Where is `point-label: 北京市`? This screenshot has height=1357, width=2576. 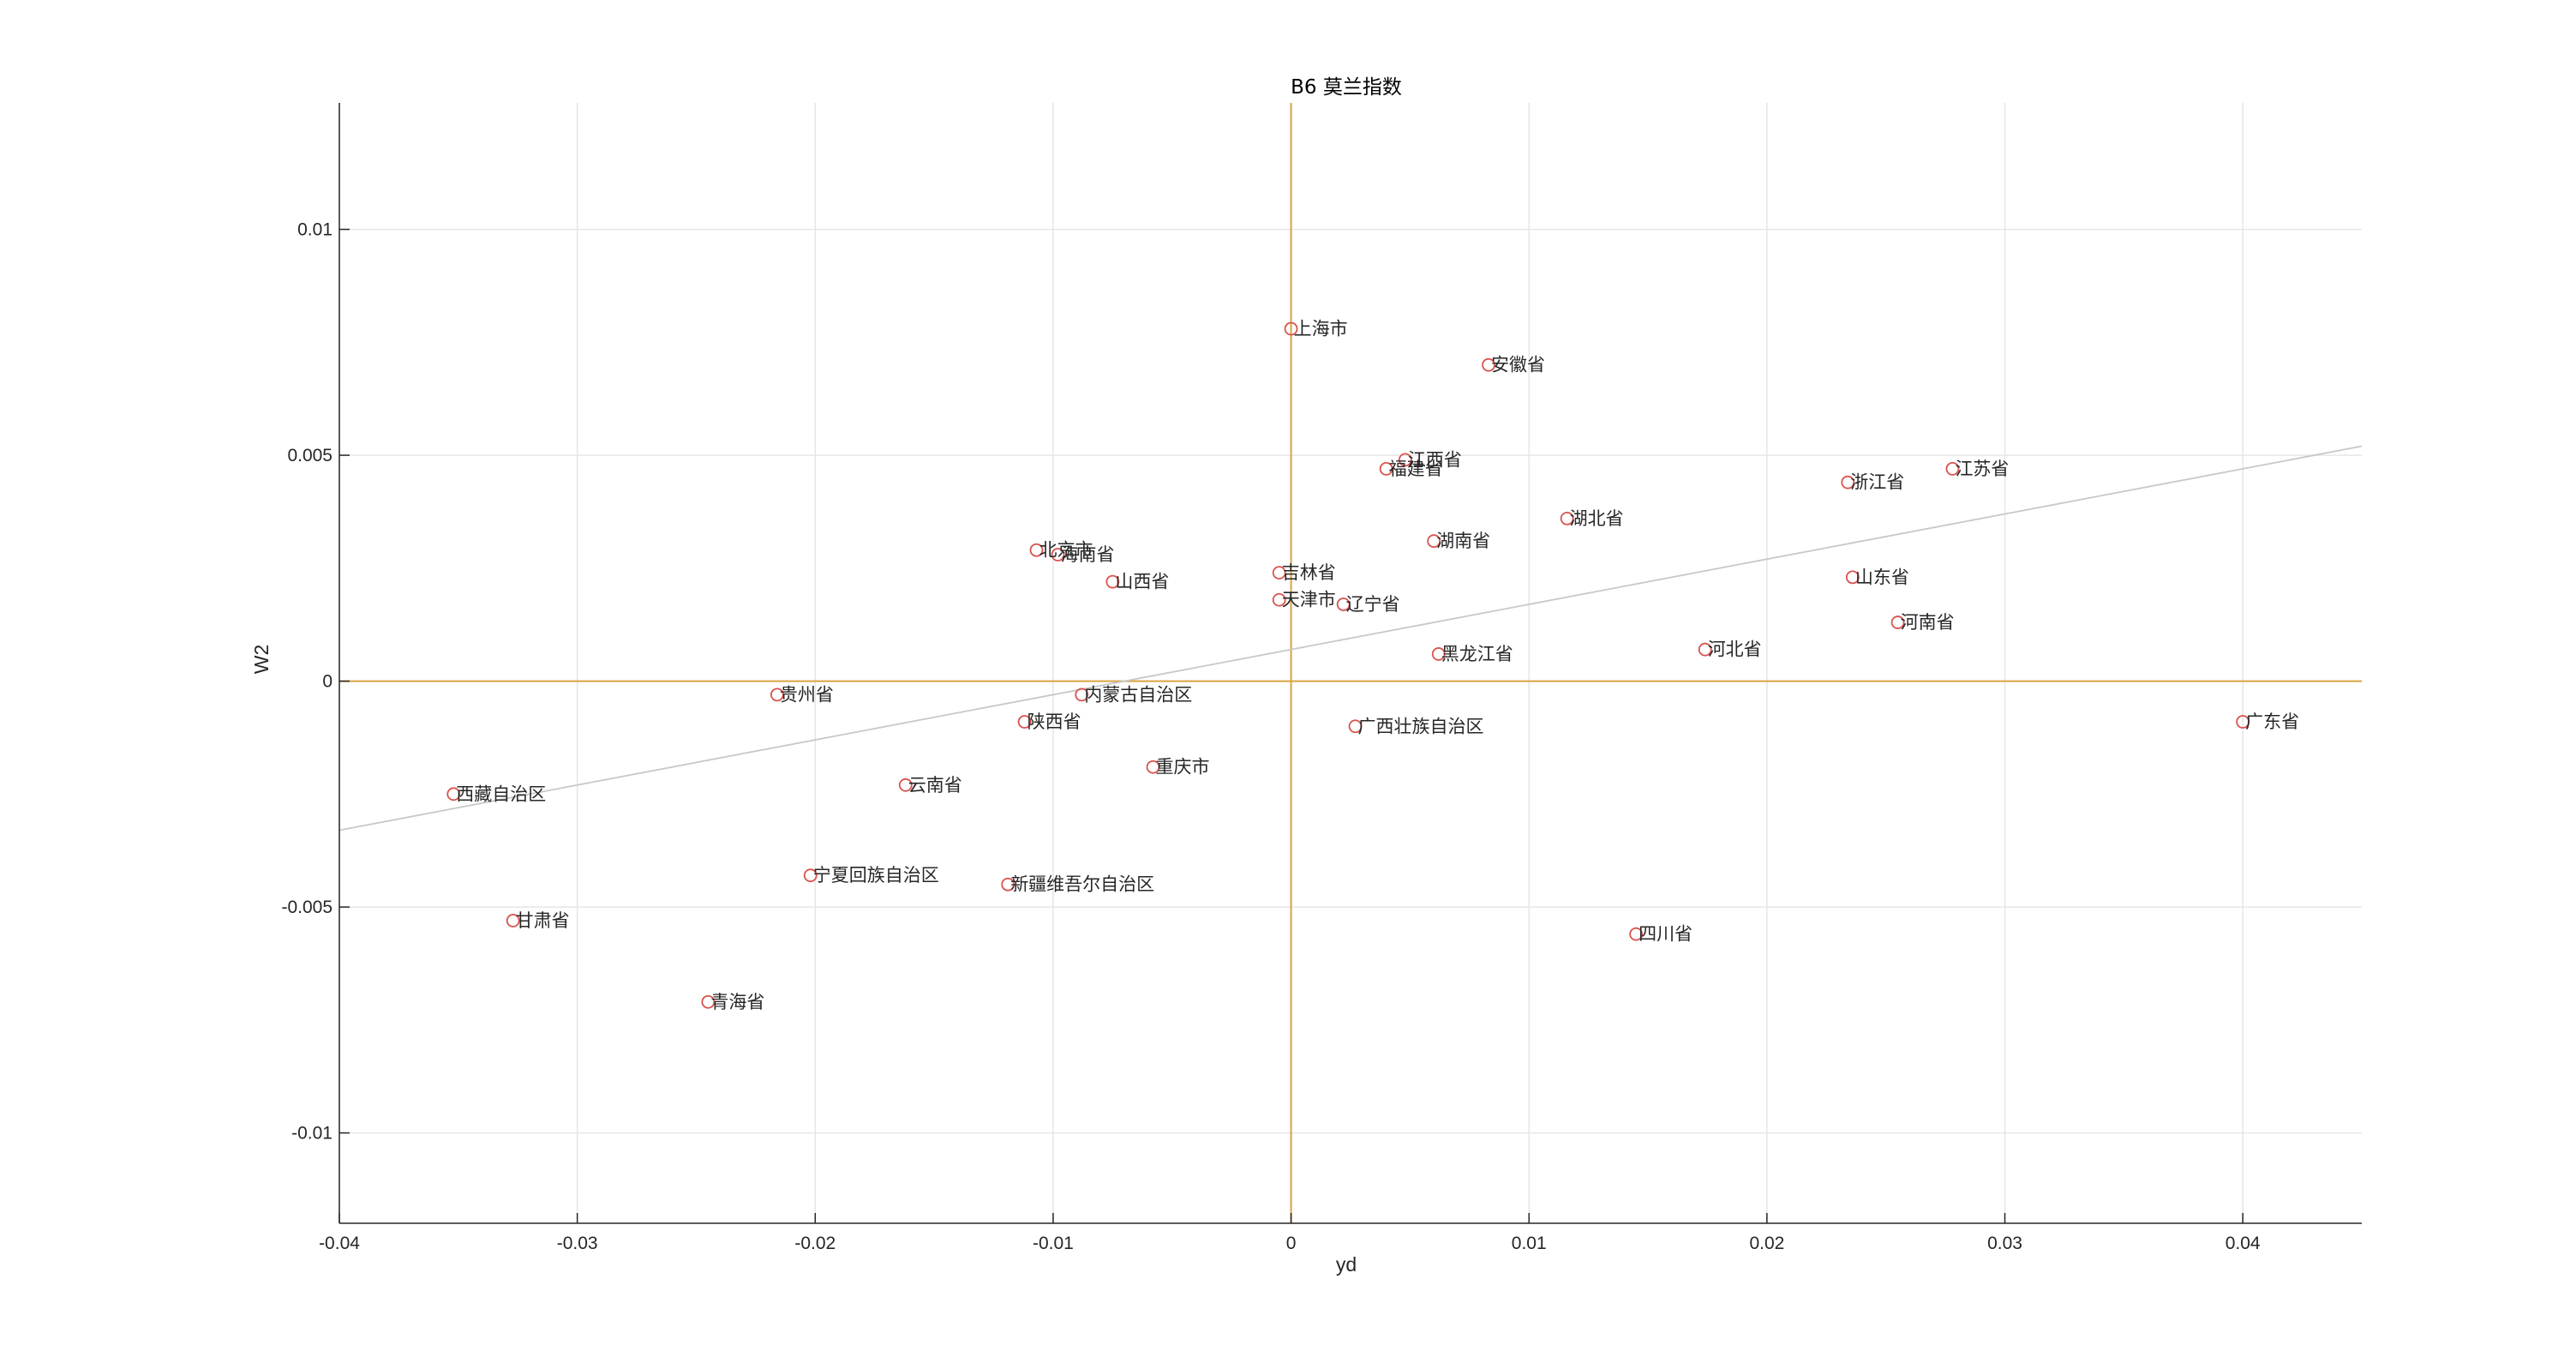
point-label: 北京市 is located at coordinates (1066, 550).